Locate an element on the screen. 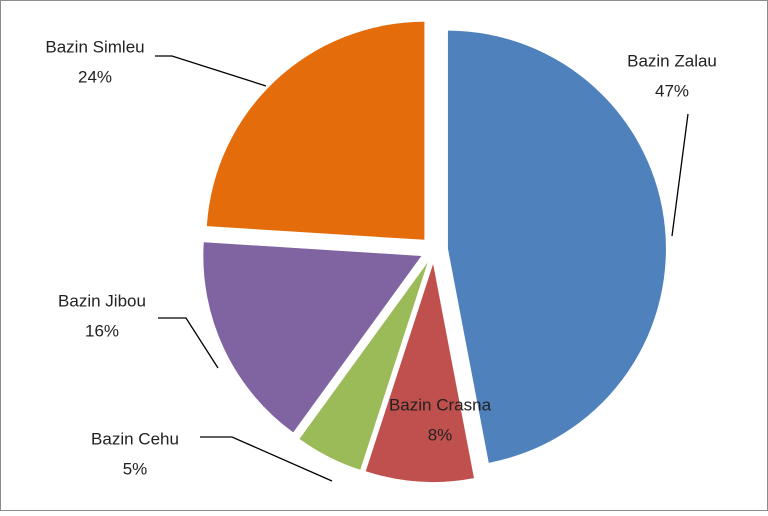 The image size is (768, 516). slice-label: Bazin Crasna is located at coordinates (440, 404).